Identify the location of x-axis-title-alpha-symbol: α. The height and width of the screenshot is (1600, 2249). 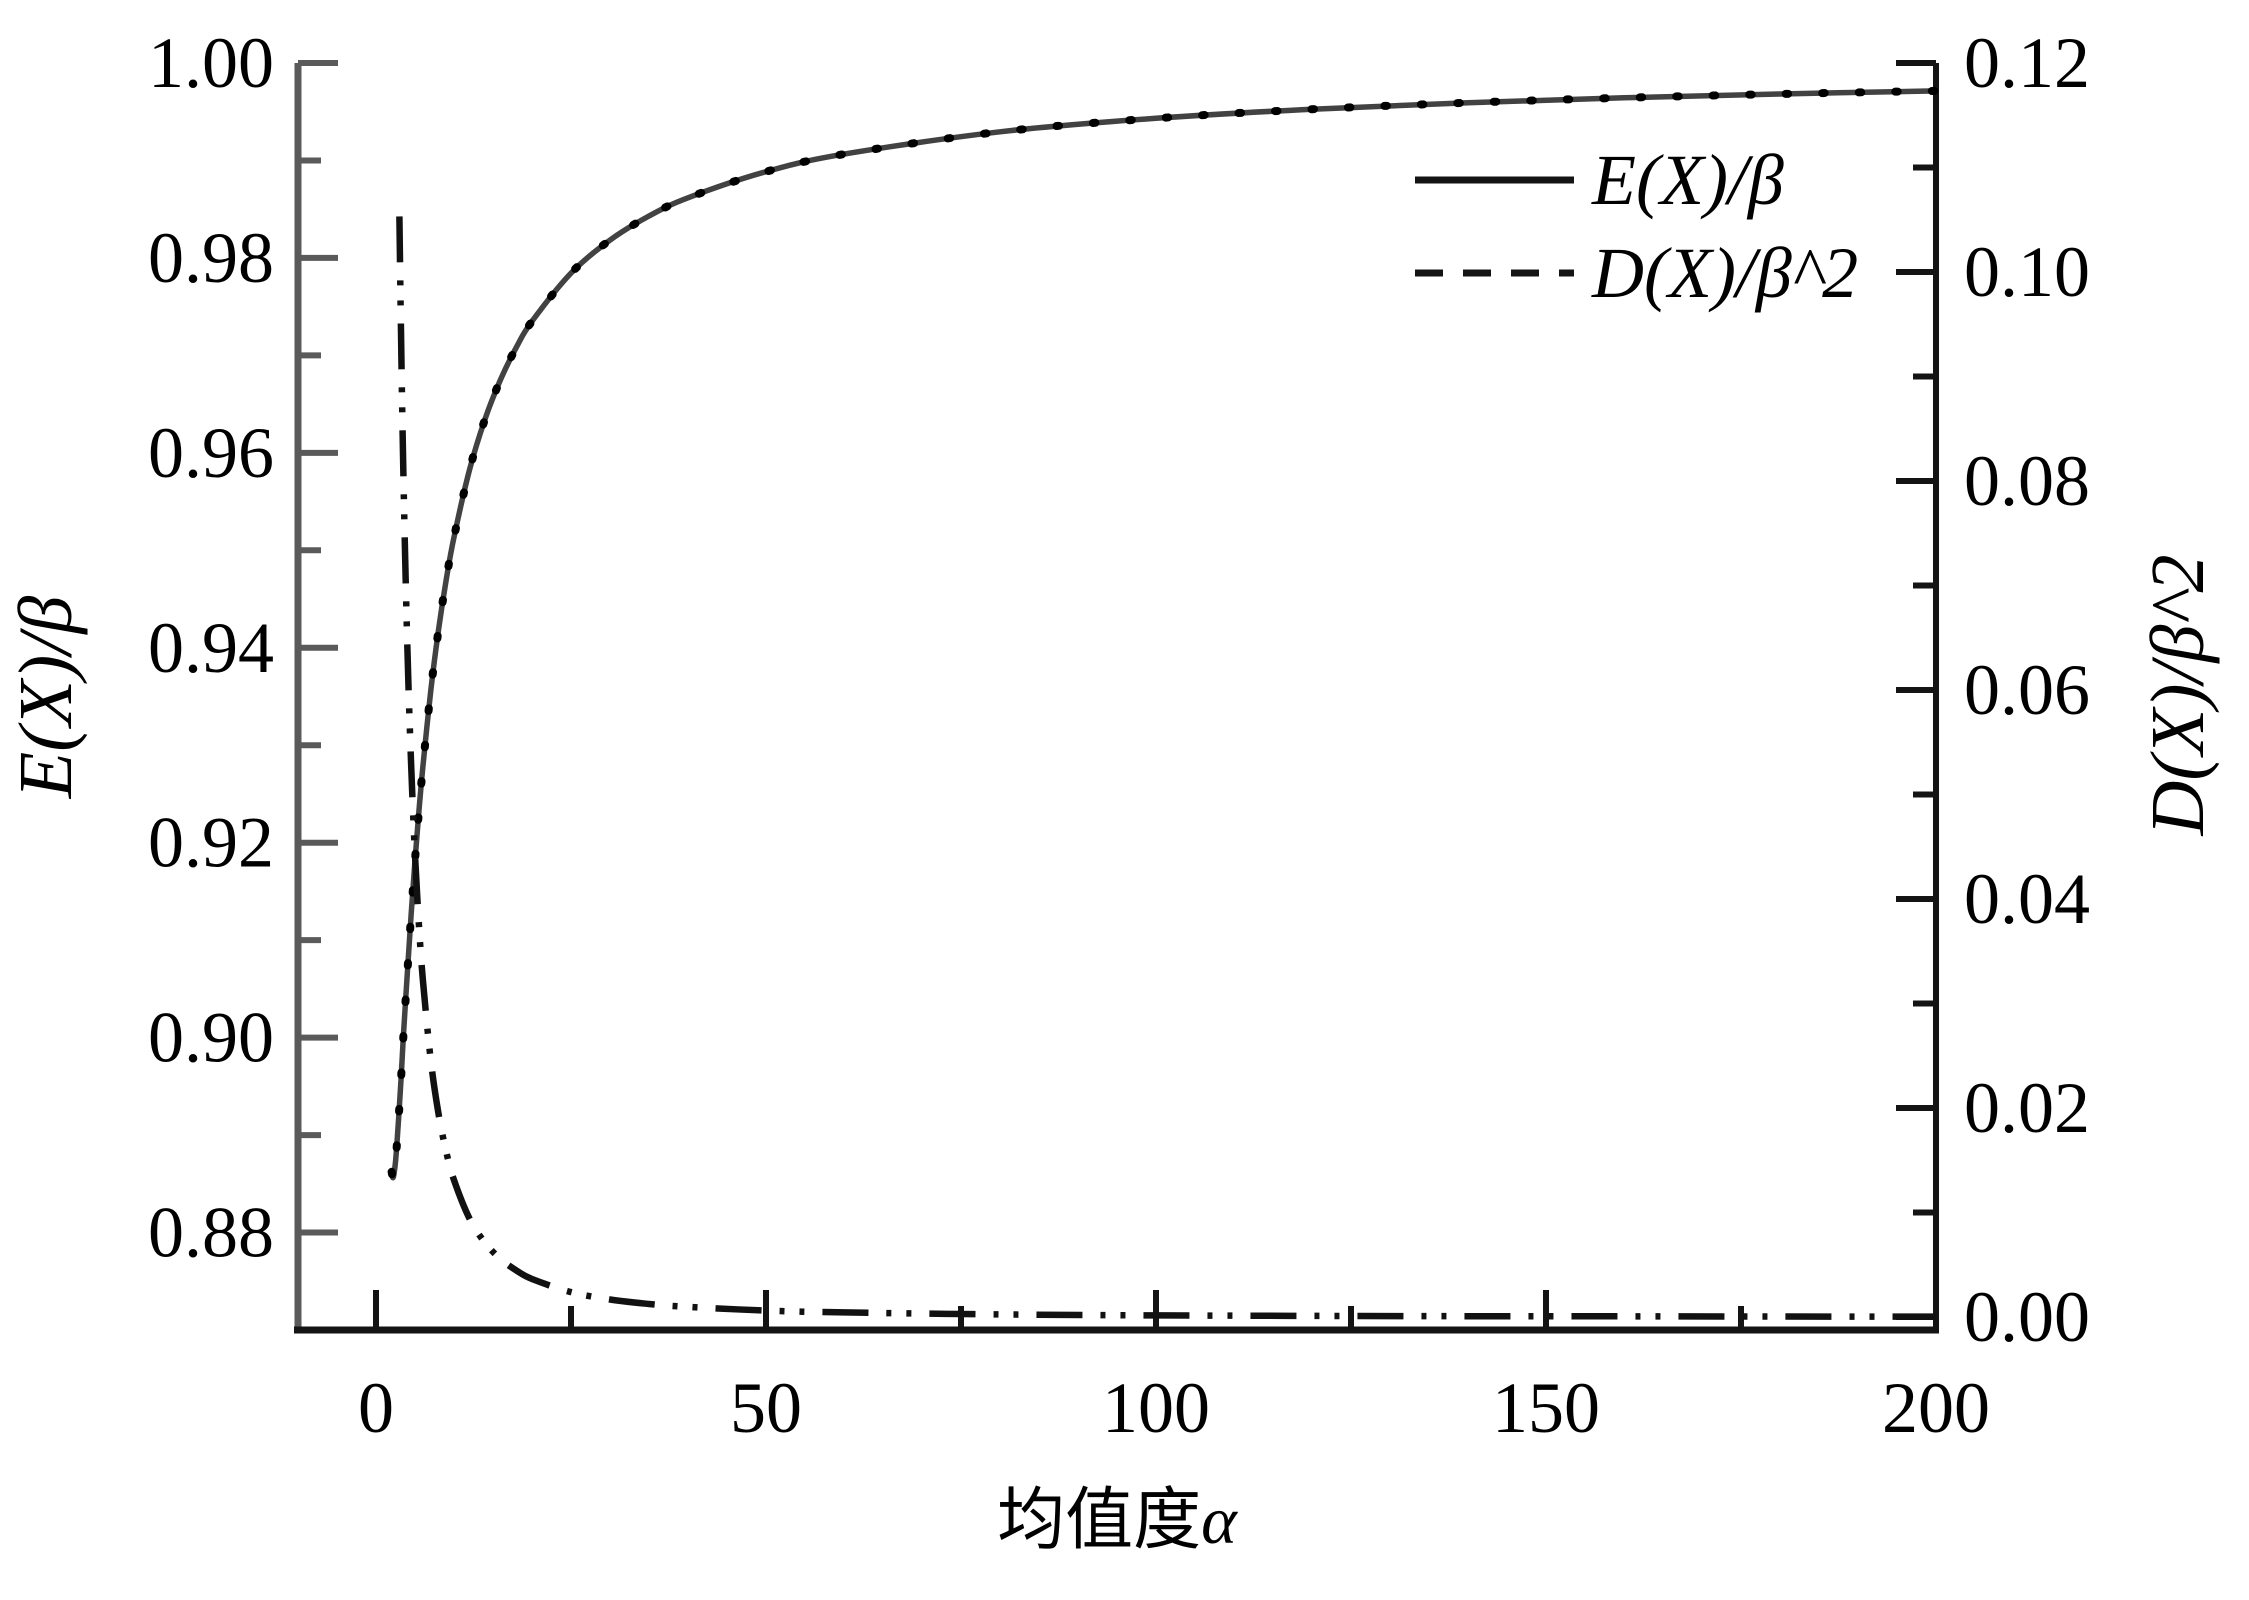
(1219, 1520).